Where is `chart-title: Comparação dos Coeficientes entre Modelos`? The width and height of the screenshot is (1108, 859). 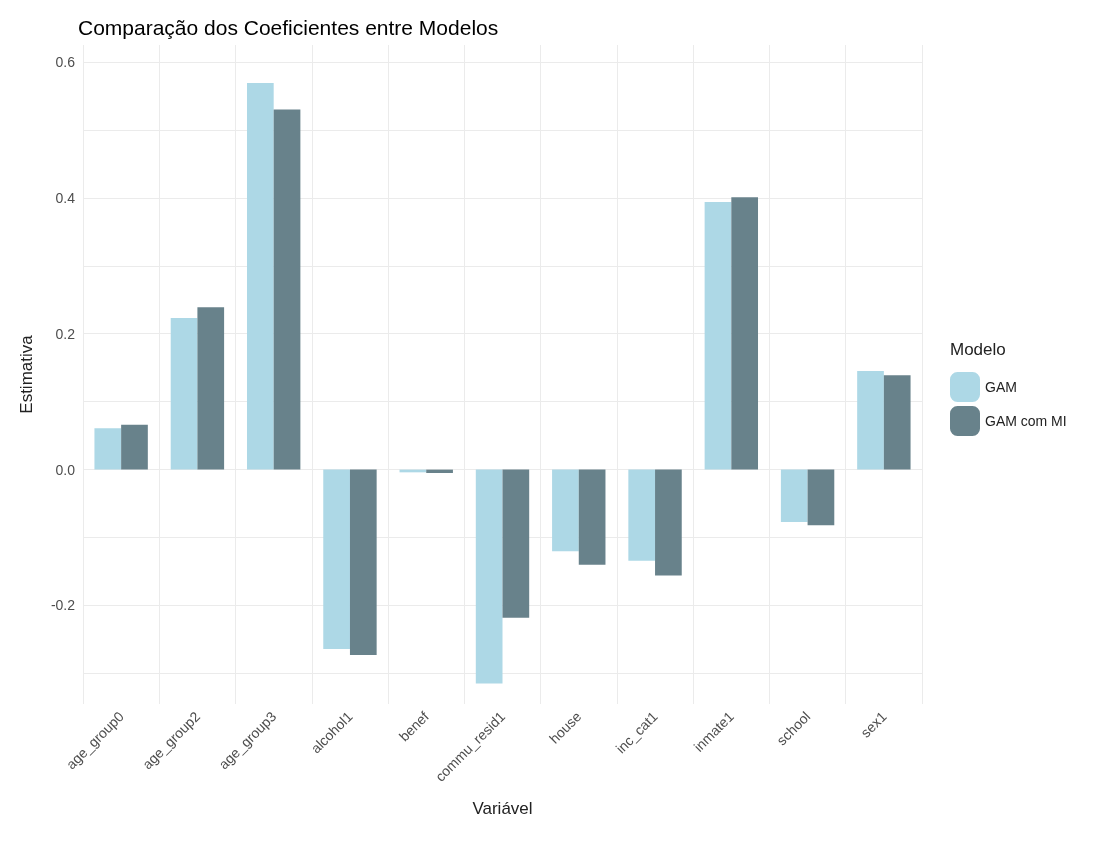 chart-title: Comparação dos Coeficientes entre Modelos is located at coordinates (288, 27).